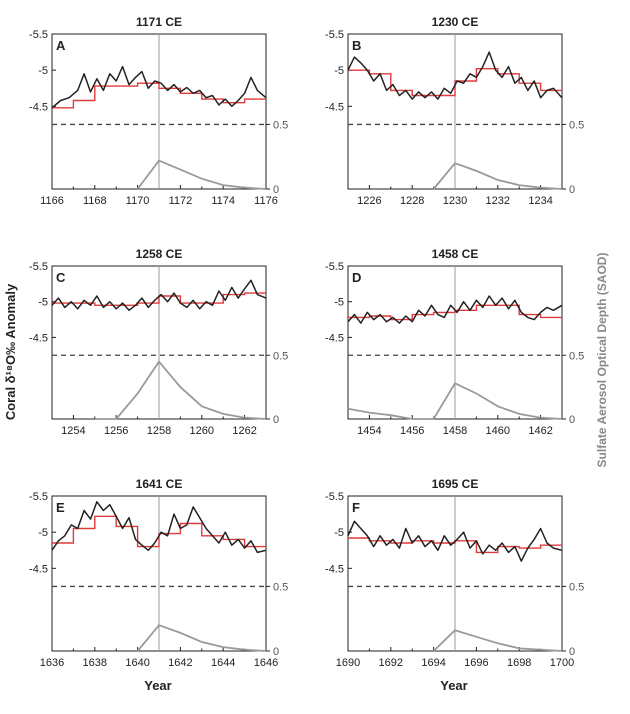 The width and height of the screenshot is (630, 714). What do you see at coordinates (138, 201) in the screenshot?
I see `x-tick-label: 1170` at bounding box center [138, 201].